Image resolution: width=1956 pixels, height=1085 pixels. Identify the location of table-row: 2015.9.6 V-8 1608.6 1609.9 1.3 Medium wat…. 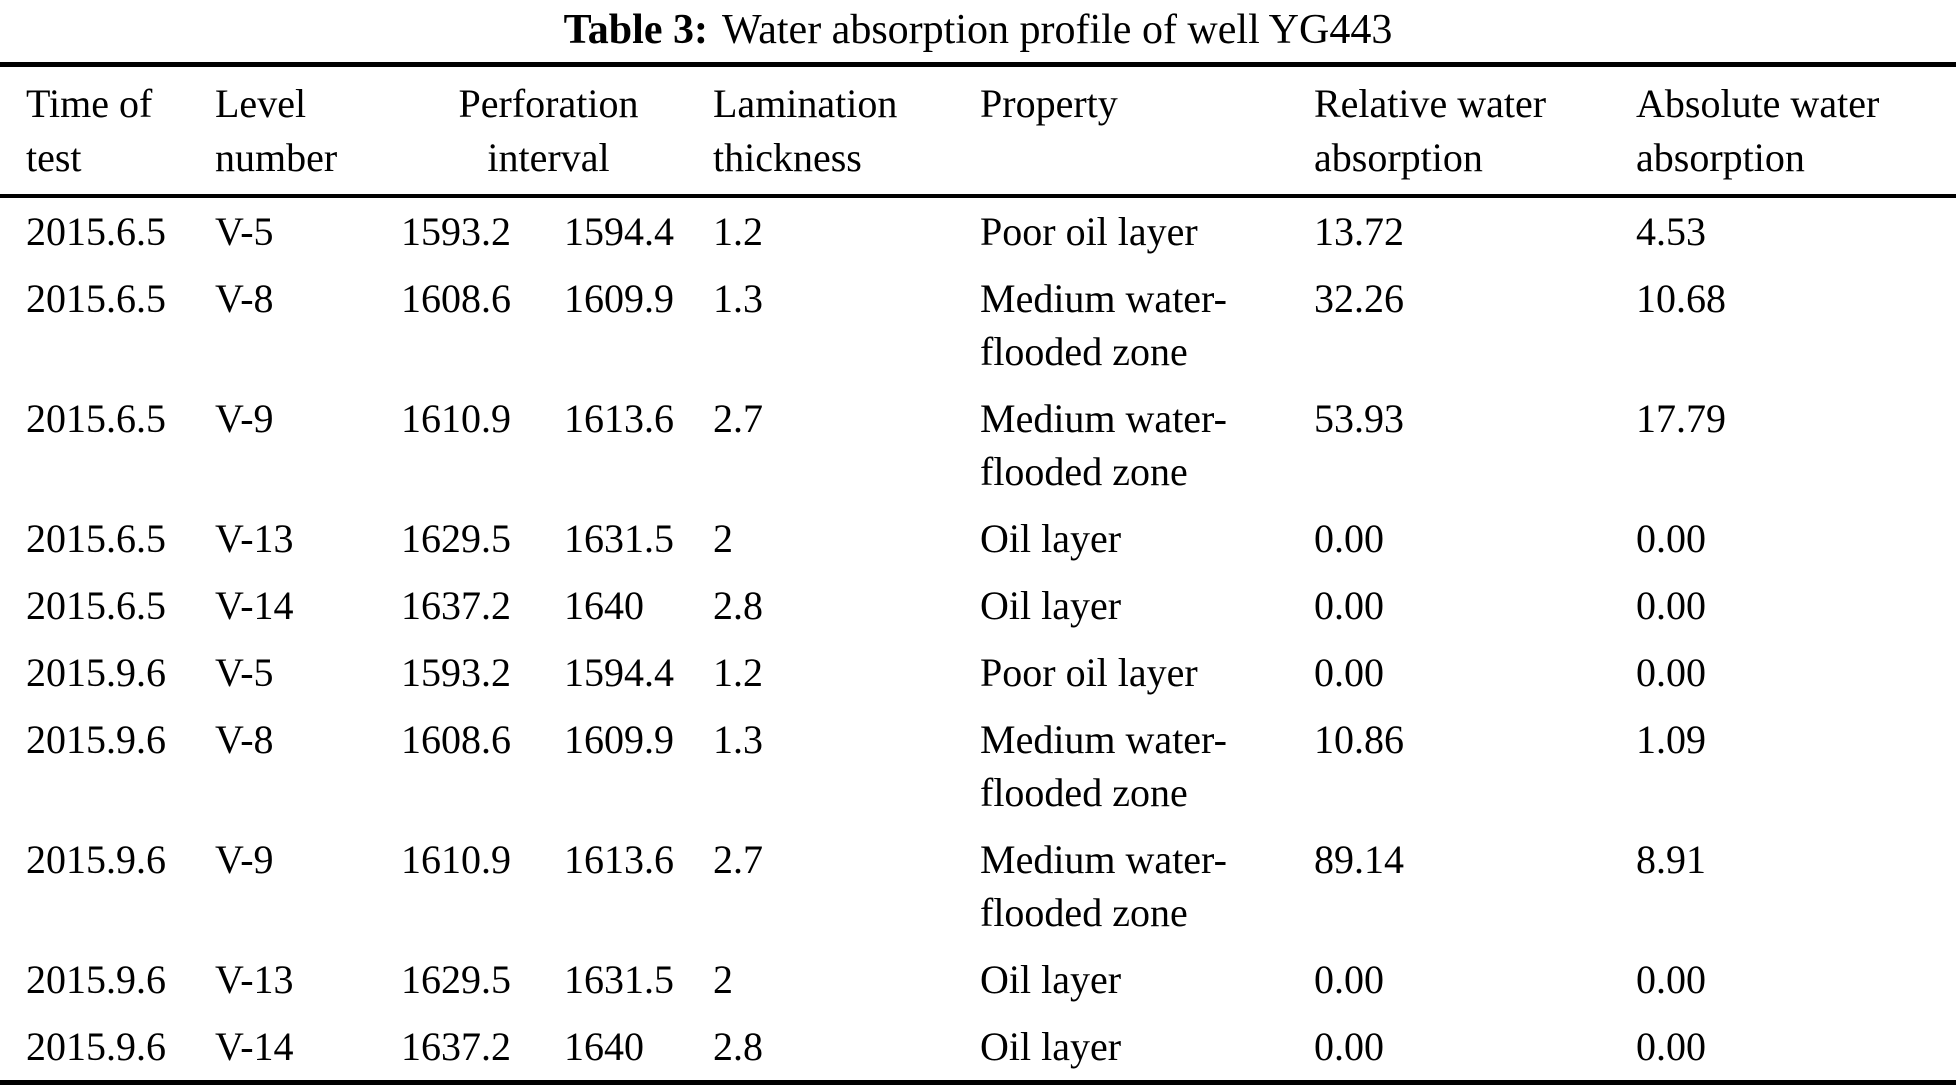
(978, 766).